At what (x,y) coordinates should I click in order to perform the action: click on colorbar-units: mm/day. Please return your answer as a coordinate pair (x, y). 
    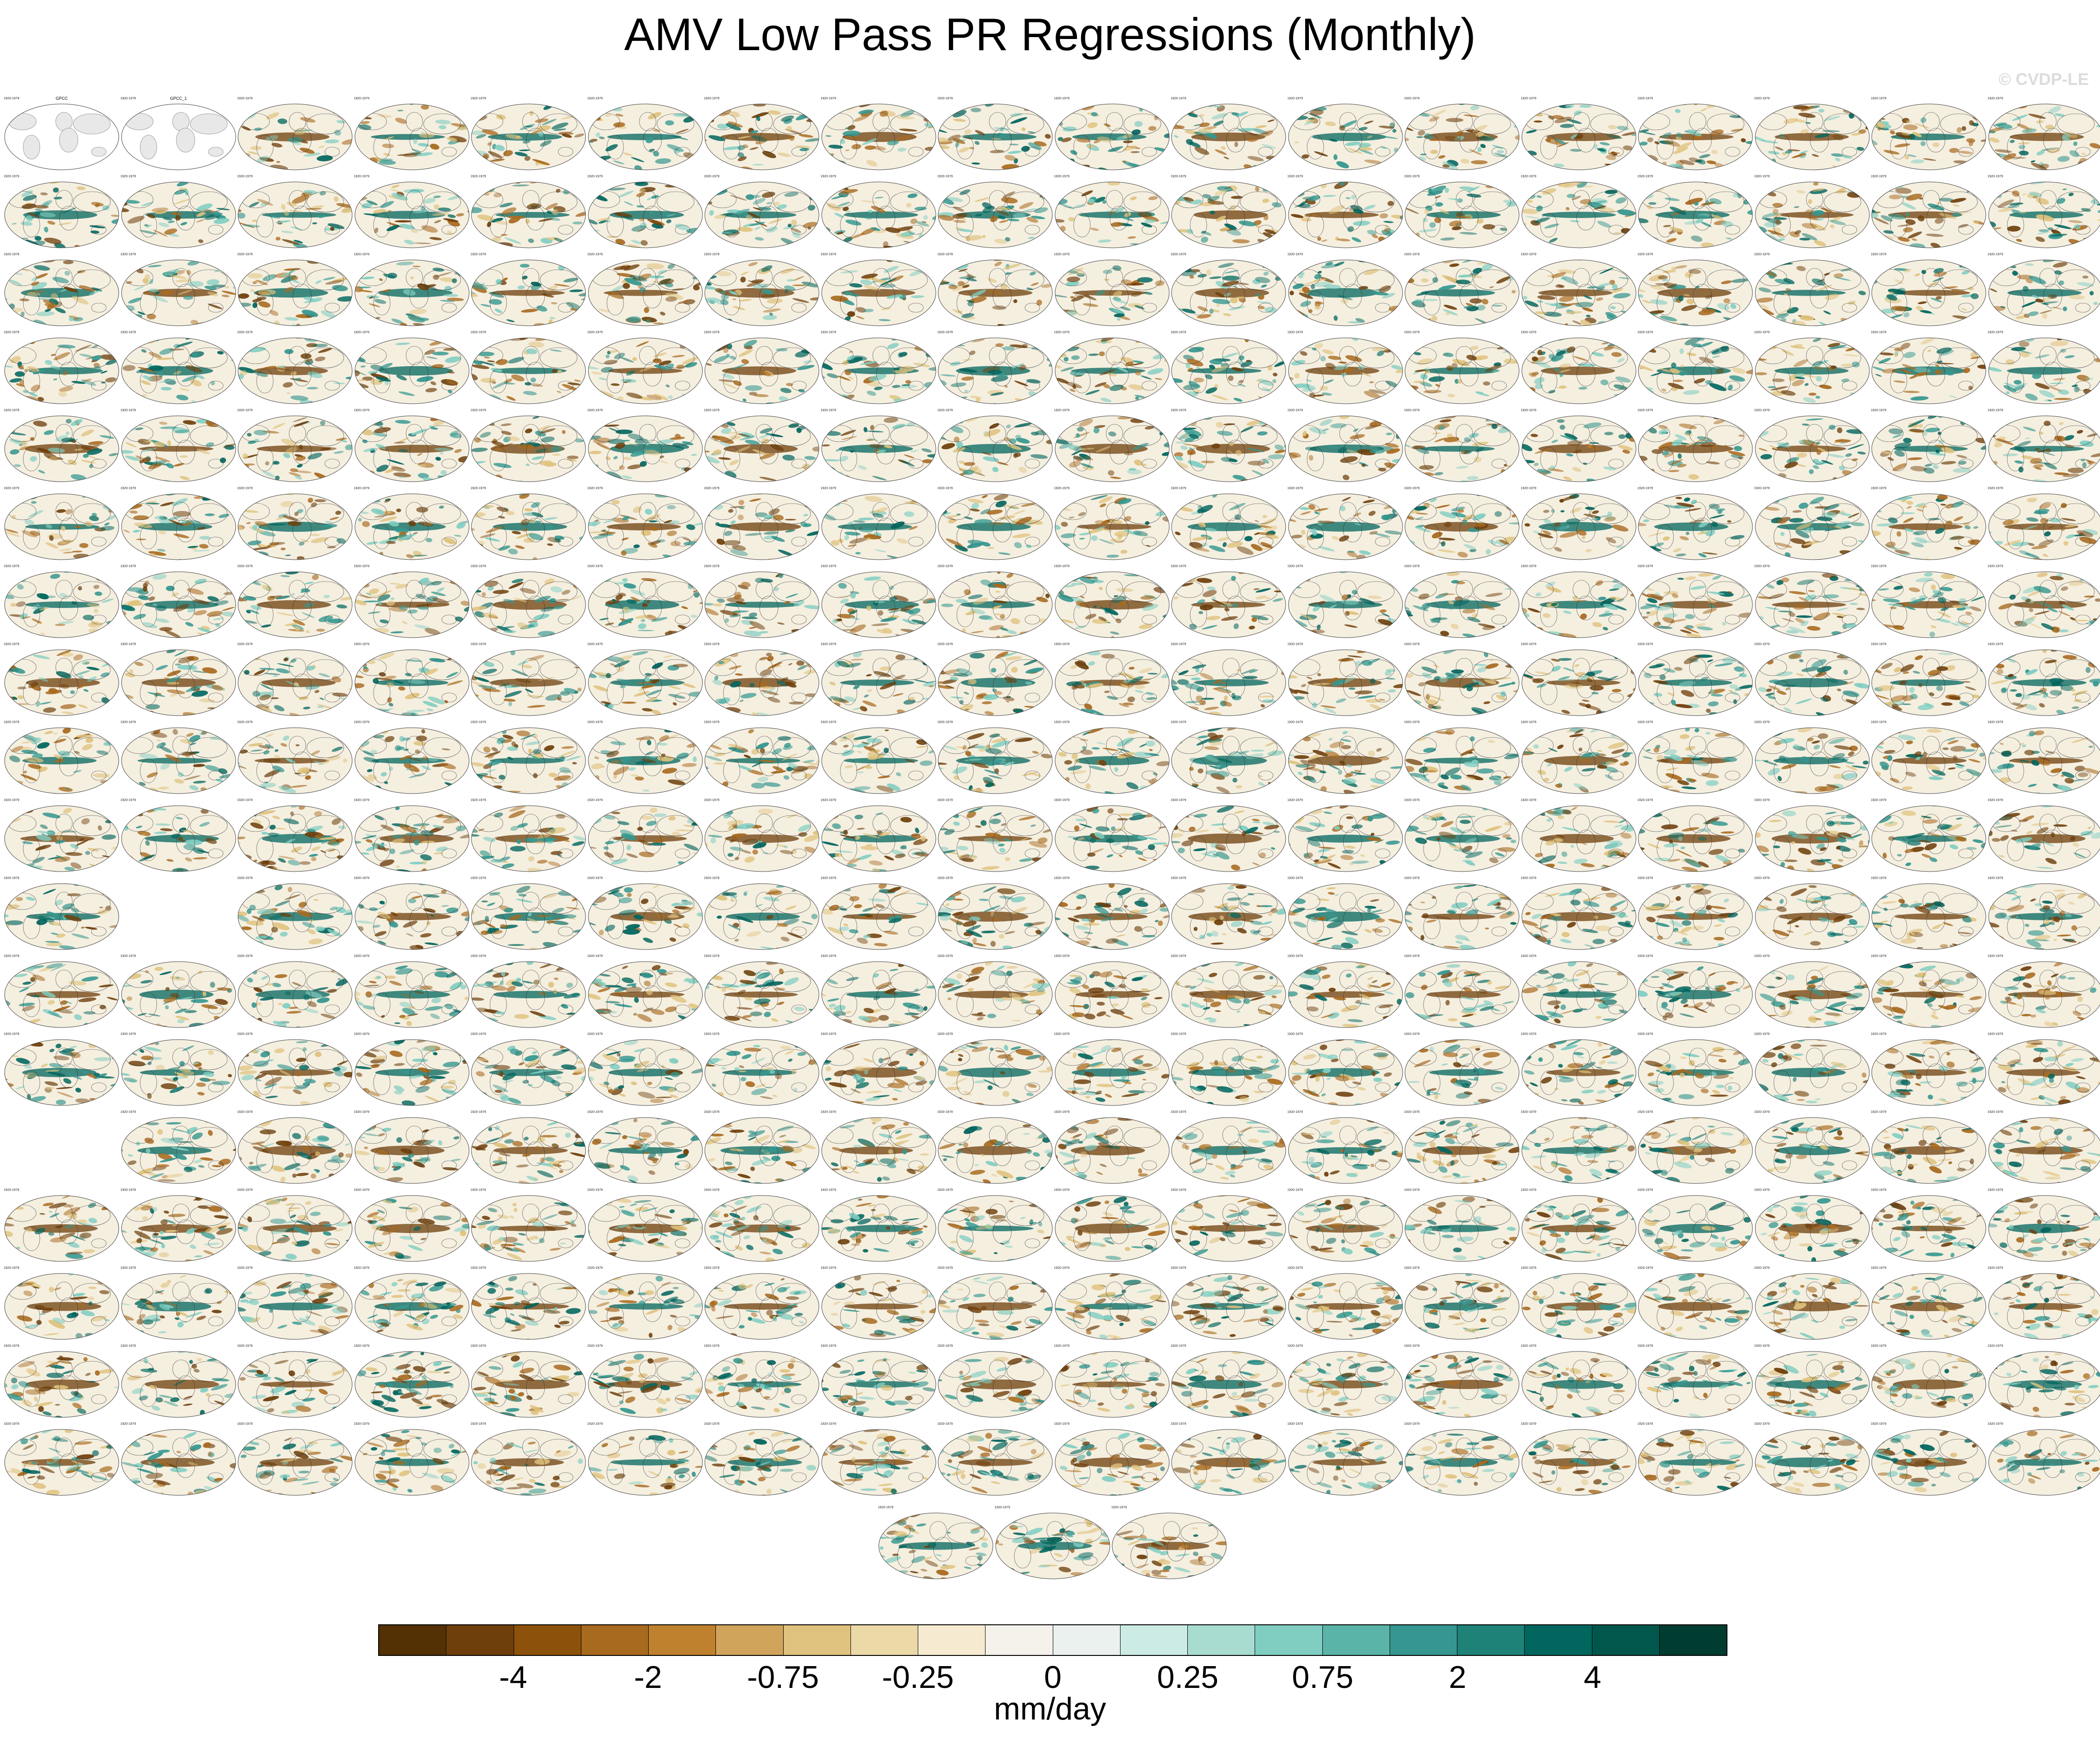
    Looking at the image, I should click on (1050, 1709).